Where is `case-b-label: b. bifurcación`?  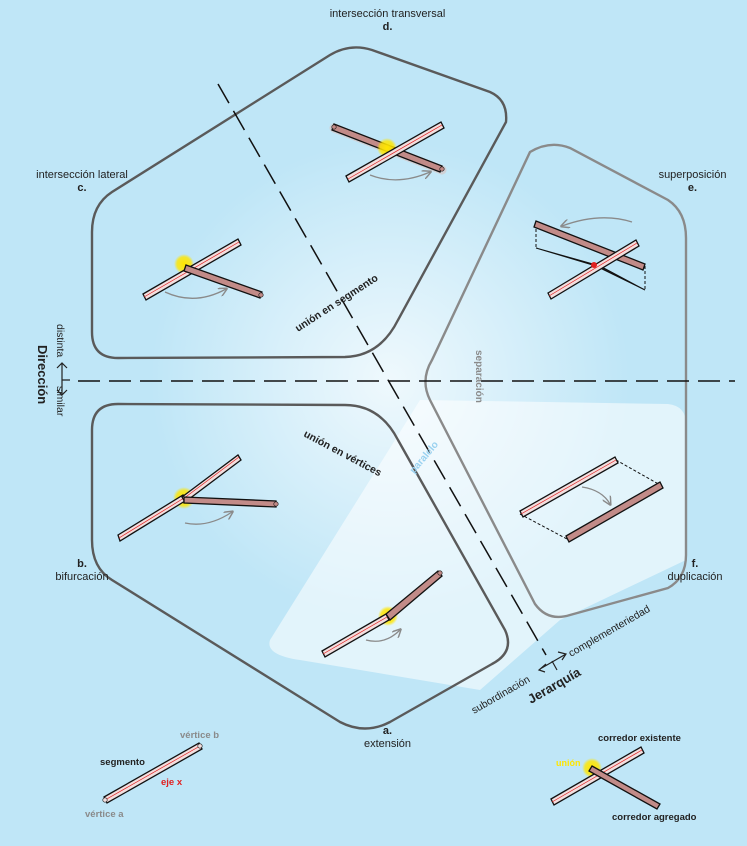
case-b-label: b. bifurcación is located at coordinates (82, 571).